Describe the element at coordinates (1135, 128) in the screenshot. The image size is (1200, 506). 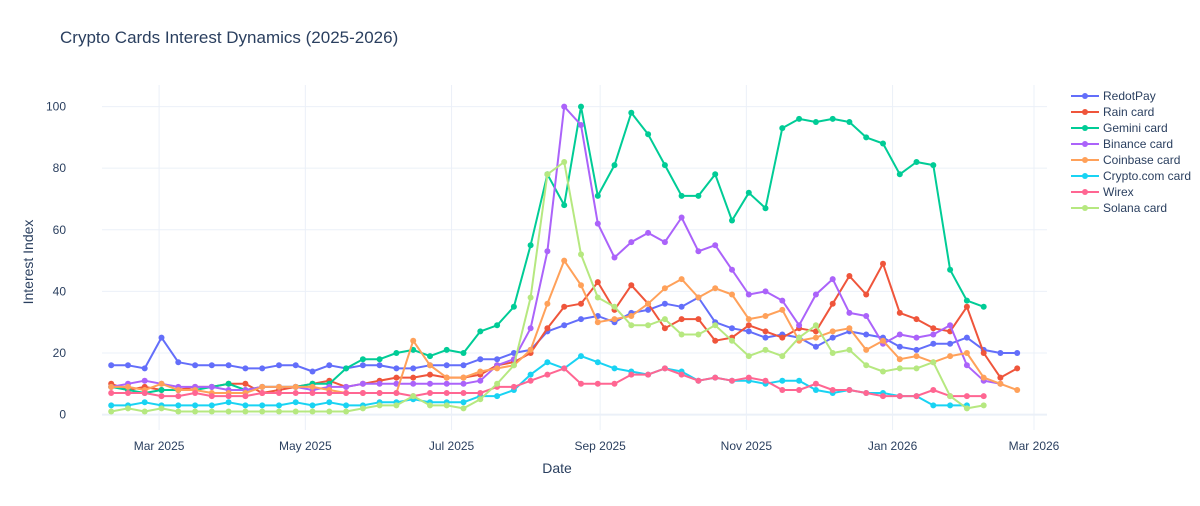
I see `legend-label: Gemini card` at that location.